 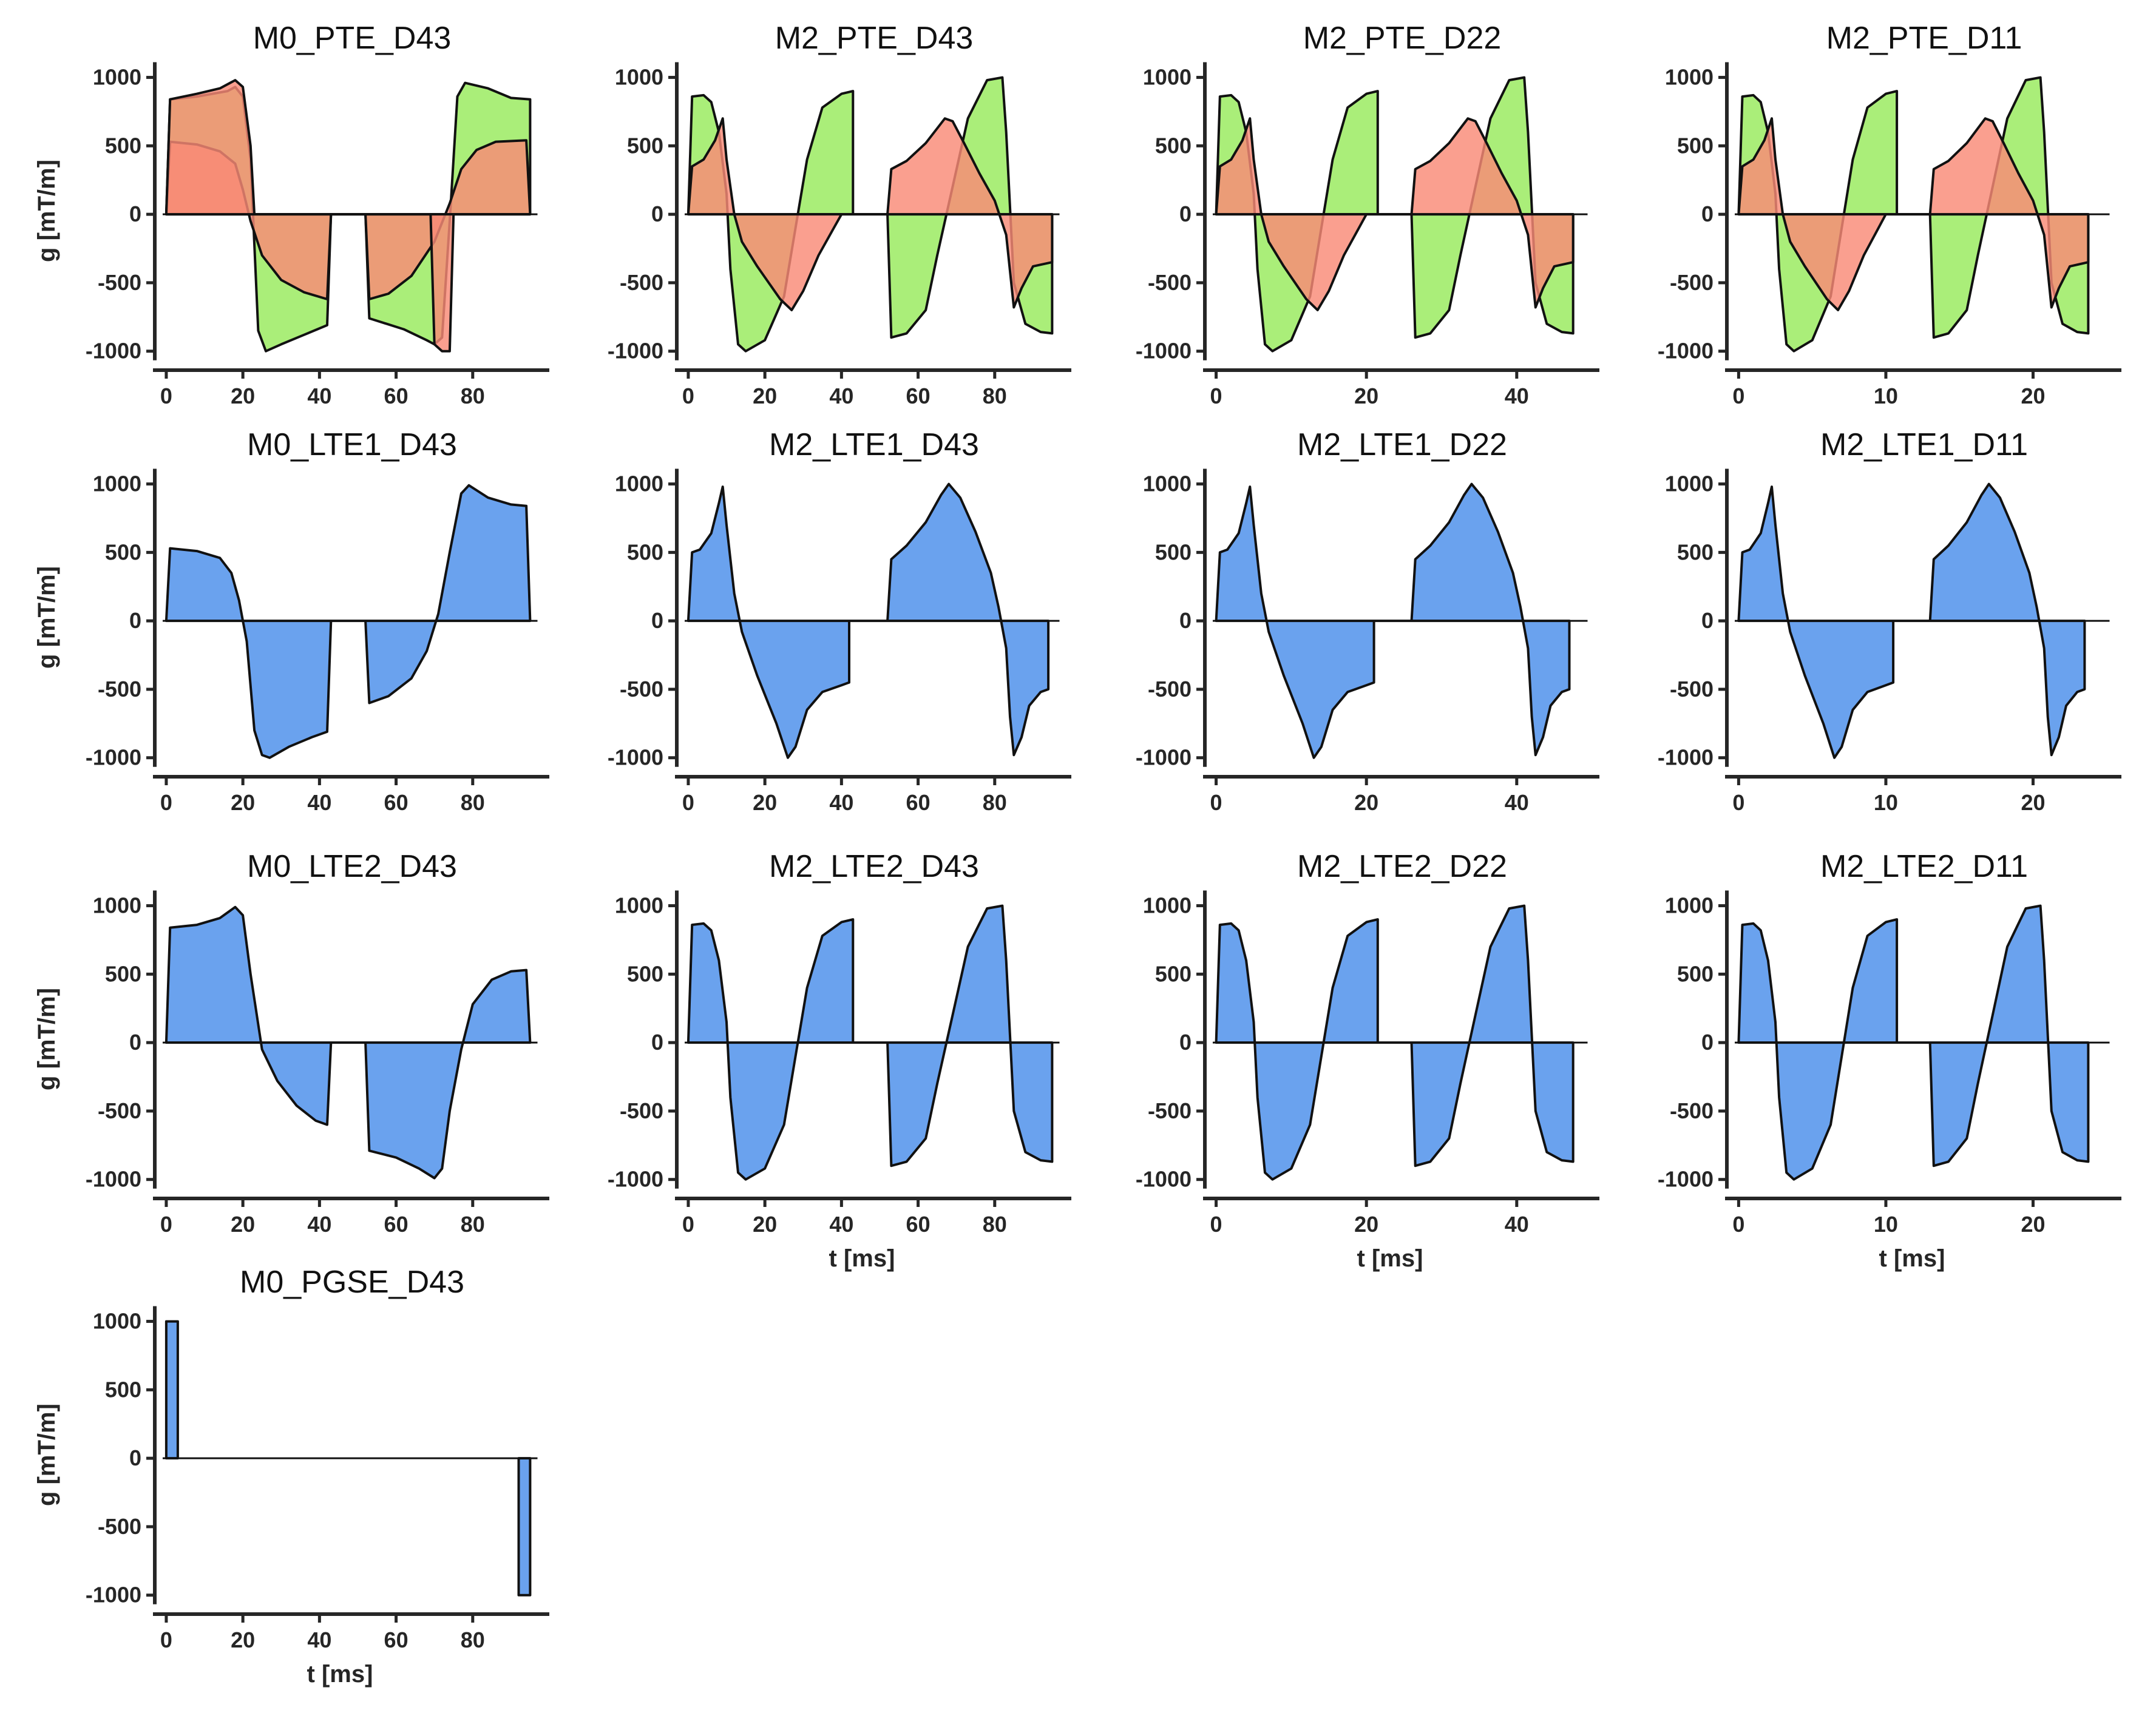 I want to click on panel-M2_PTE_D22: M2_PTE_D22 1000 500 0 -500 -1000 0 20 40, so click(x=1367, y=214).